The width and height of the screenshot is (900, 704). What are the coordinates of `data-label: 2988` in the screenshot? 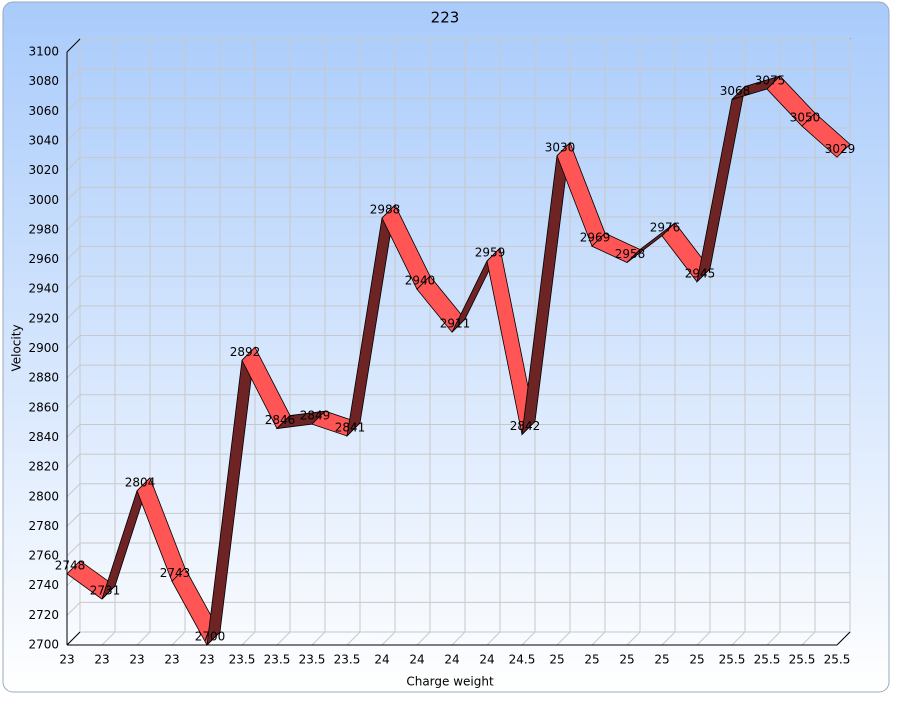 It's located at (385, 210).